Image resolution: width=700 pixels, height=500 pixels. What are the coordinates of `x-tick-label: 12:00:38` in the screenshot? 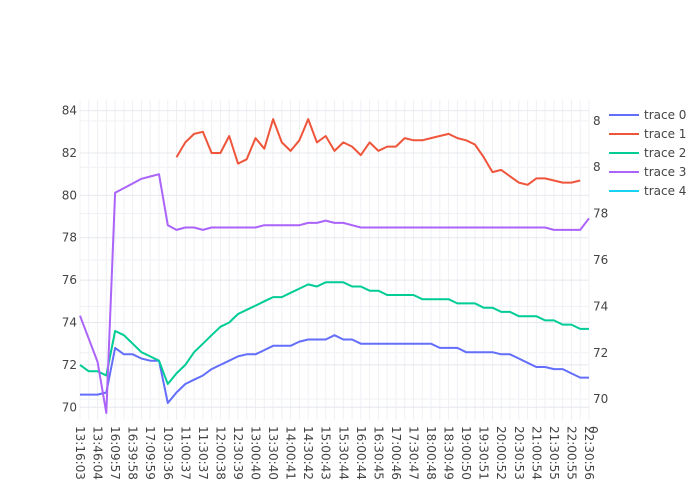 It's located at (220, 453).